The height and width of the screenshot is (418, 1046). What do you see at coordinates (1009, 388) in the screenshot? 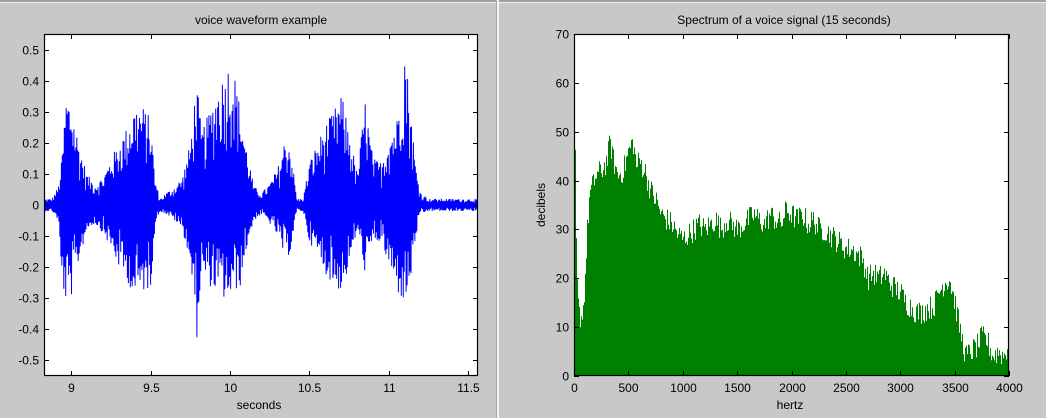
I see `spectrum-xtick-label: 4000` at bounding box center [1009, 388].